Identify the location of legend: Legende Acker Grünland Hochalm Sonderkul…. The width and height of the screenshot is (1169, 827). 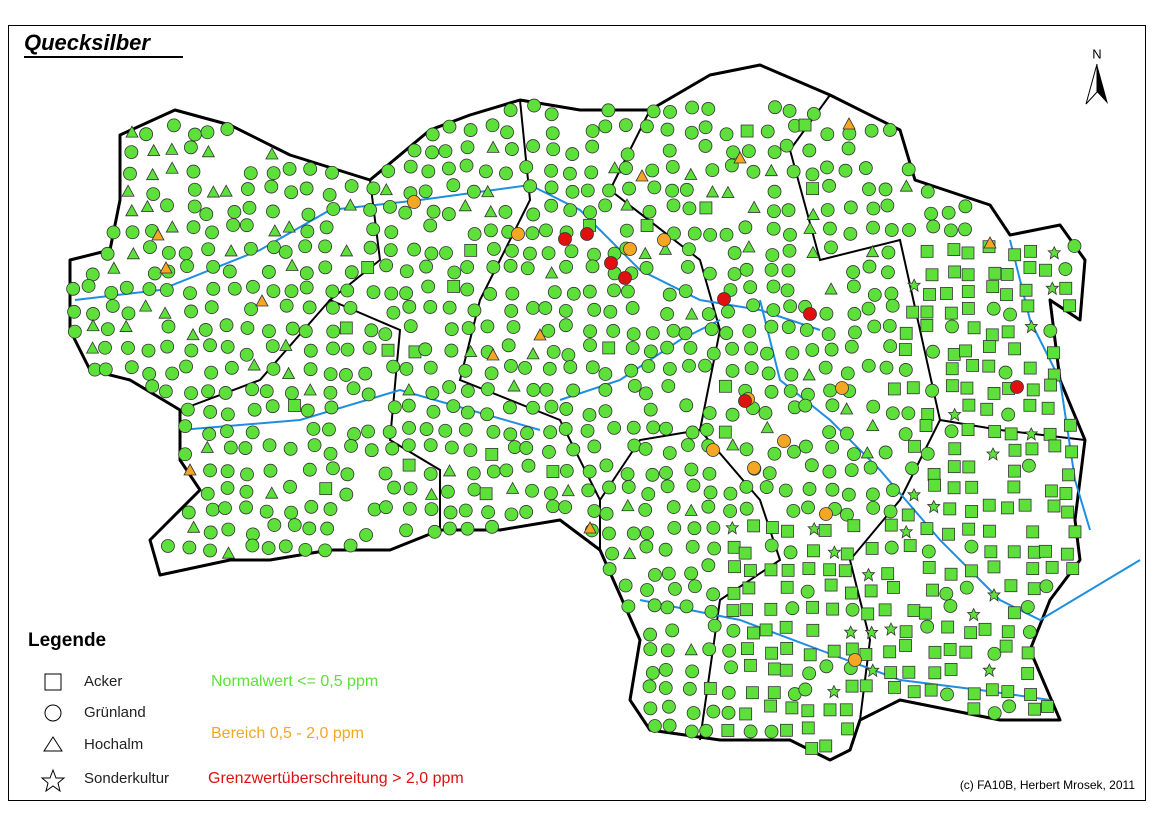
(246, 711).